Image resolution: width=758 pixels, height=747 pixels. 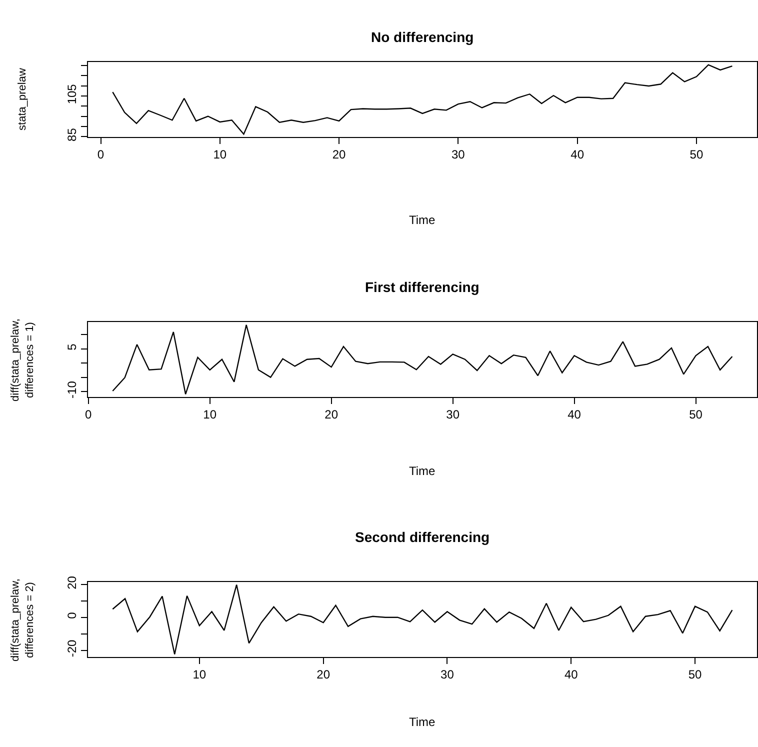 I want to click on y-axis-title: stata_prelaw, so click(x=22, y=99).